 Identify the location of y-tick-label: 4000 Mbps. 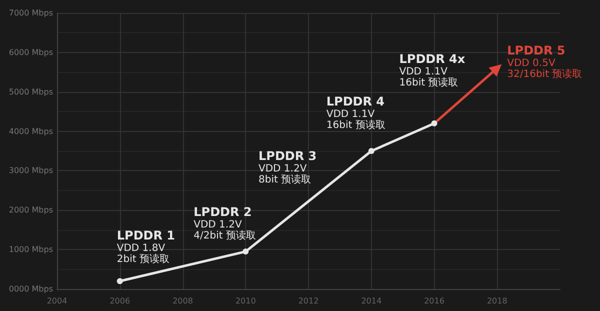
(30, 131).